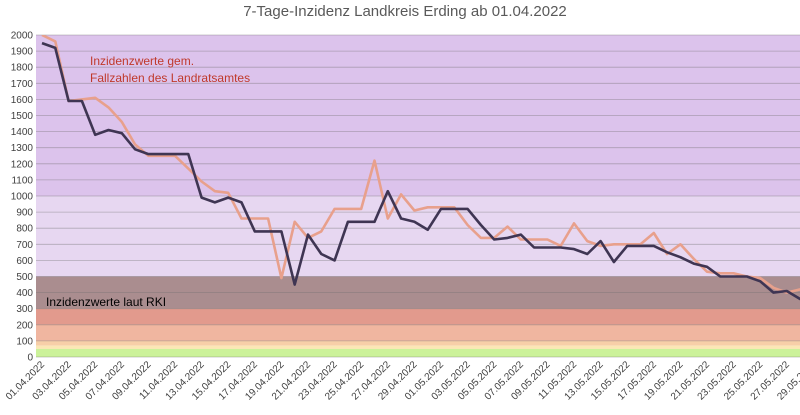  Describe the element at coordinates (24, 277) in the screenshot. I see `y-tick-label-500: 500` at that location.